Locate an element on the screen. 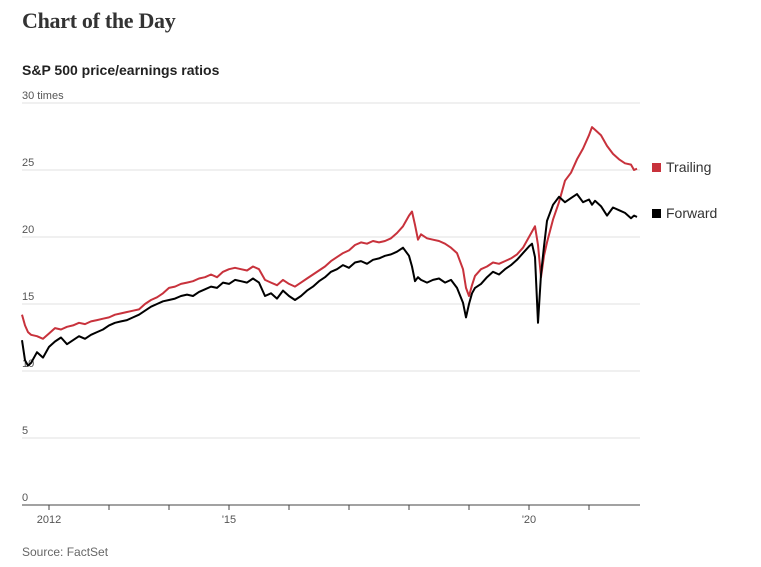 The height and width of the screenshot is (567, 761). legend-swatch-trailing is located at coordinates (656, 167).